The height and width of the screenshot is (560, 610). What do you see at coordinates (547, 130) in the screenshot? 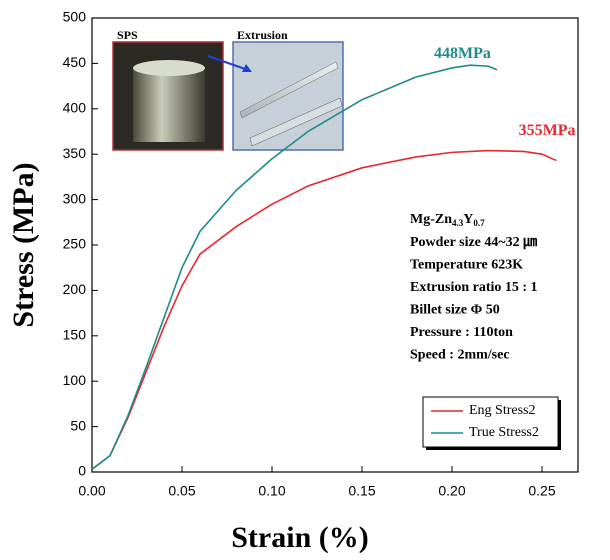
I see `annotation: 355MPa` at bounding box center [547, 130].